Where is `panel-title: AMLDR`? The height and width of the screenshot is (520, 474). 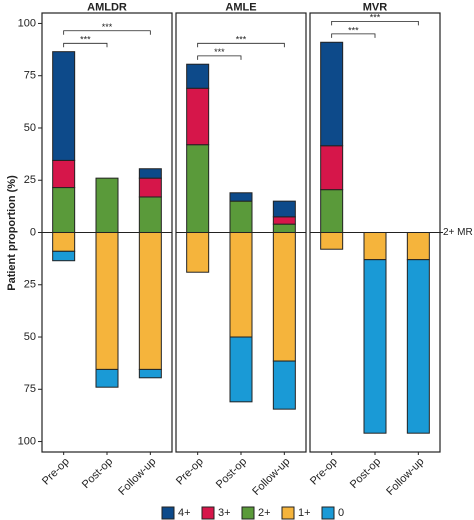
panel-title: AMLDR is located at coordinates (107, 7).